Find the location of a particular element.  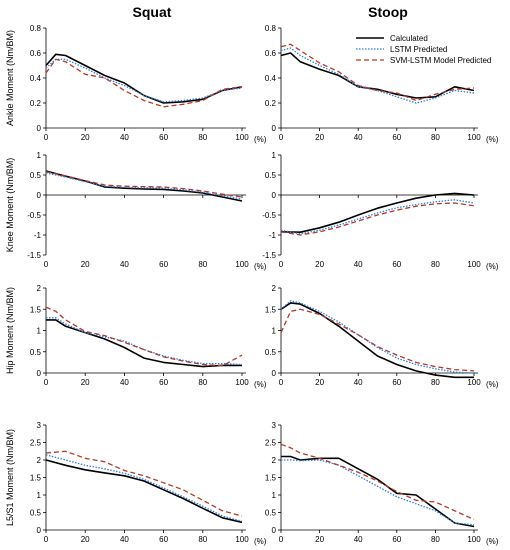

y-tick-label: 0.4 is located at coordinates (271, 78).